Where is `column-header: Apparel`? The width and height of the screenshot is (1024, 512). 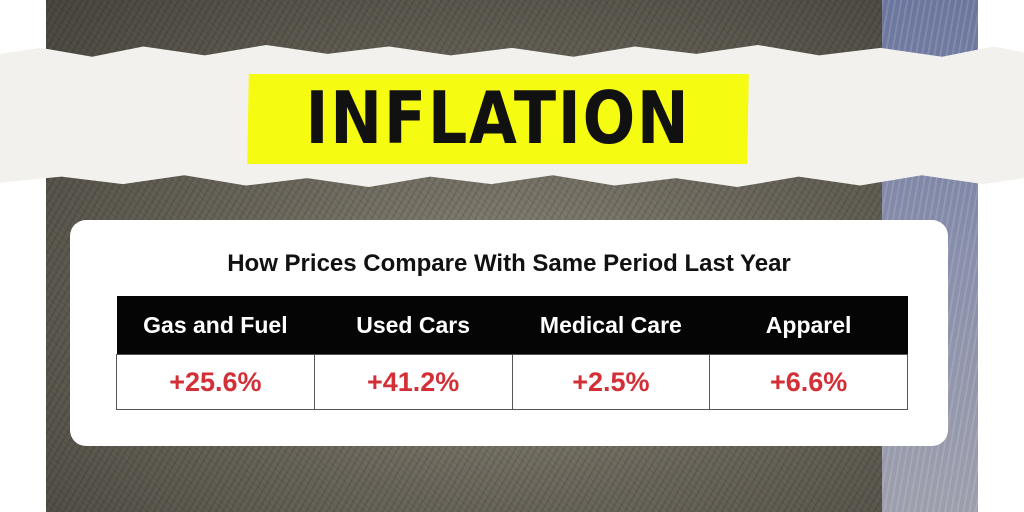
column-header: Apparel is located at coordinates (808, 325).